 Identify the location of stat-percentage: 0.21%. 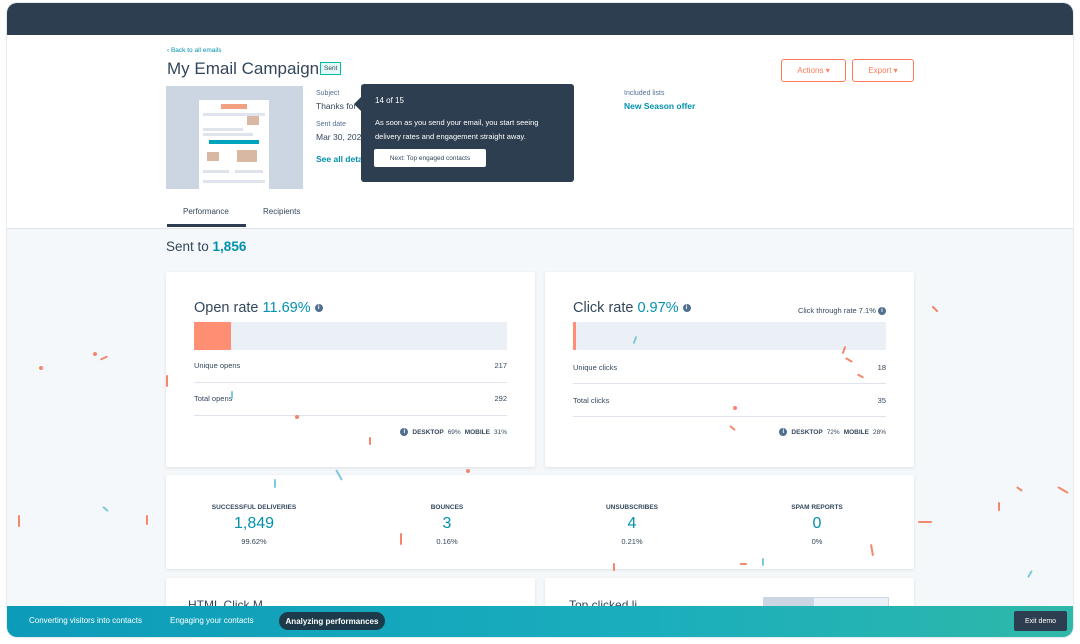
(632, 541).